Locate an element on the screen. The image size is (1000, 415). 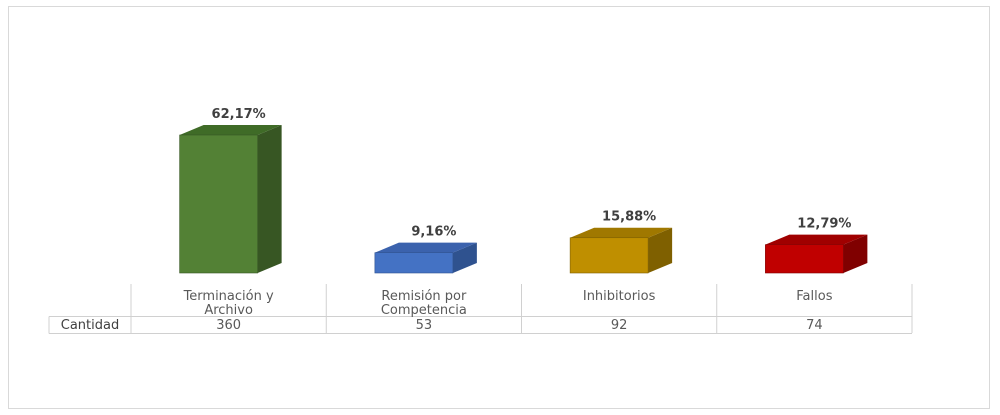
table-row-label: Cantidad is located at coordinates (90, 325).